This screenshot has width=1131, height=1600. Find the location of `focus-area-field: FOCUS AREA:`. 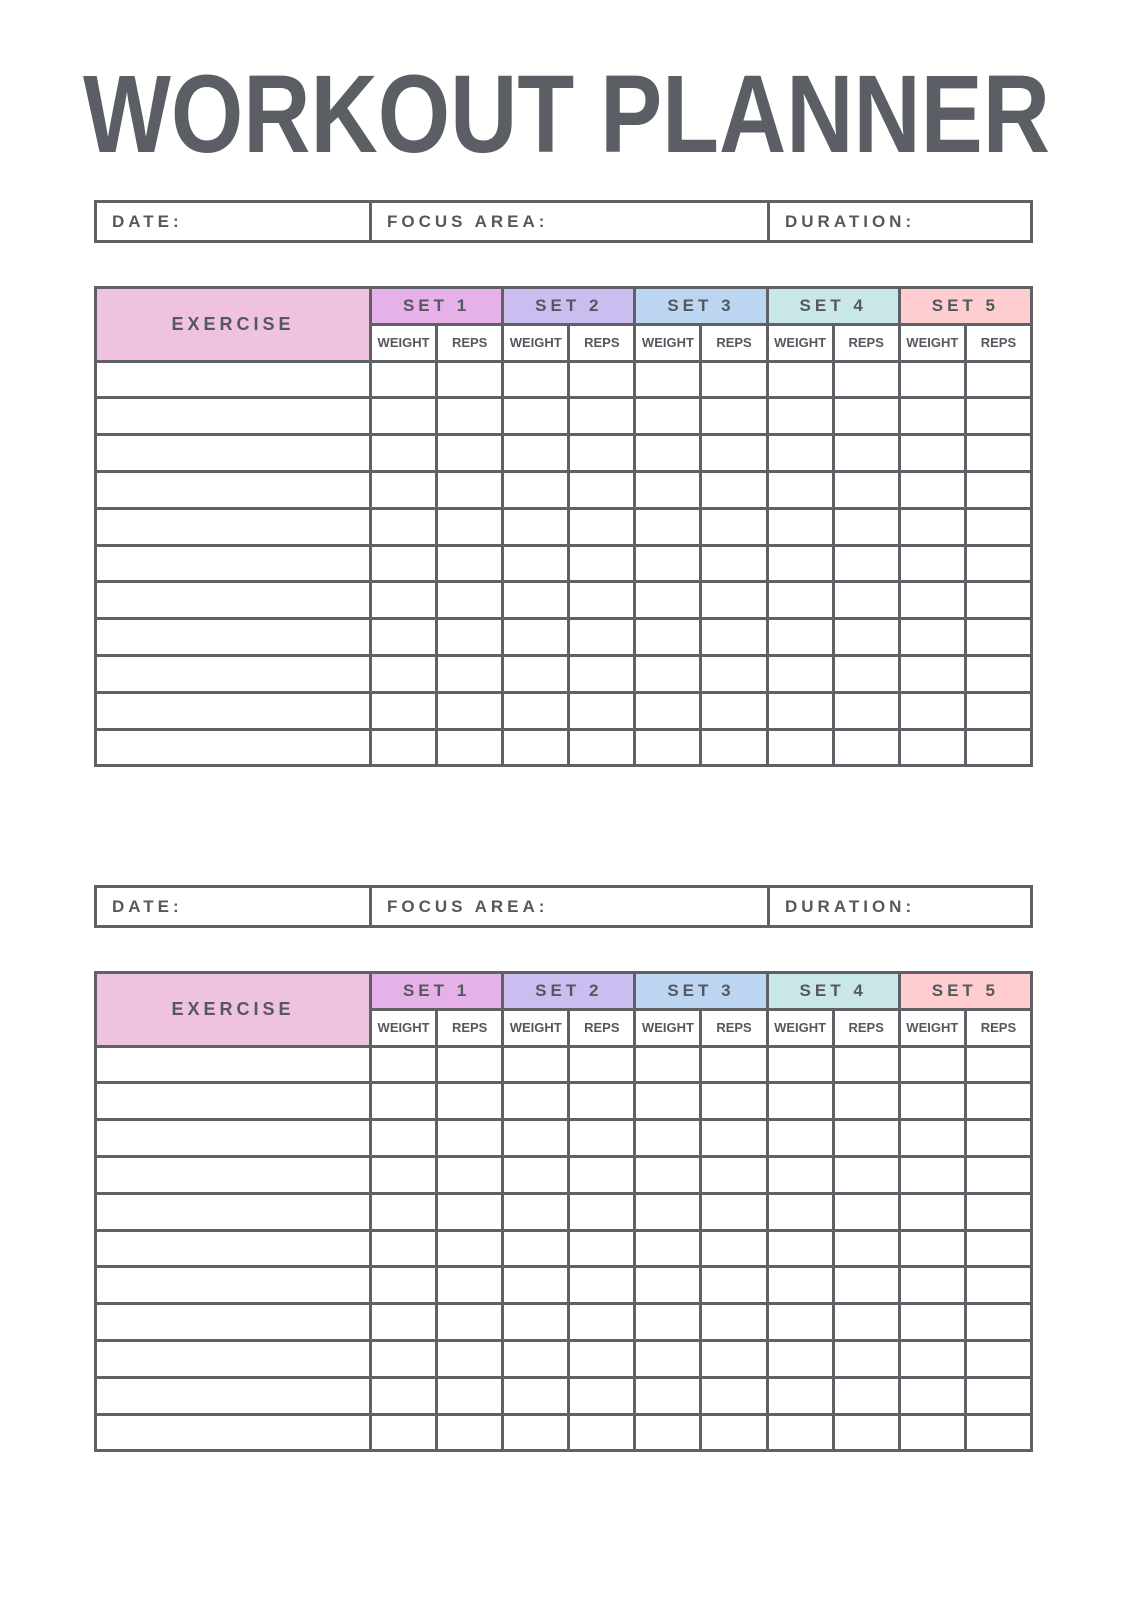

focus-area-field: FOCUS AREA: is located at coordinates (571, 906).